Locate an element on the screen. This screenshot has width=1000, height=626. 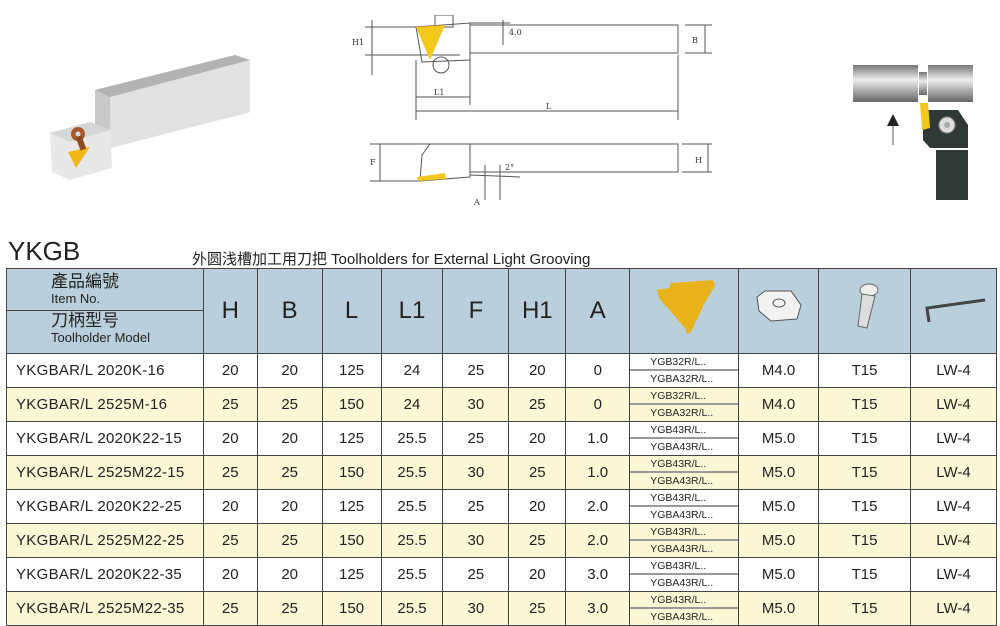
insert-icon is located at coordinates (686, 306).